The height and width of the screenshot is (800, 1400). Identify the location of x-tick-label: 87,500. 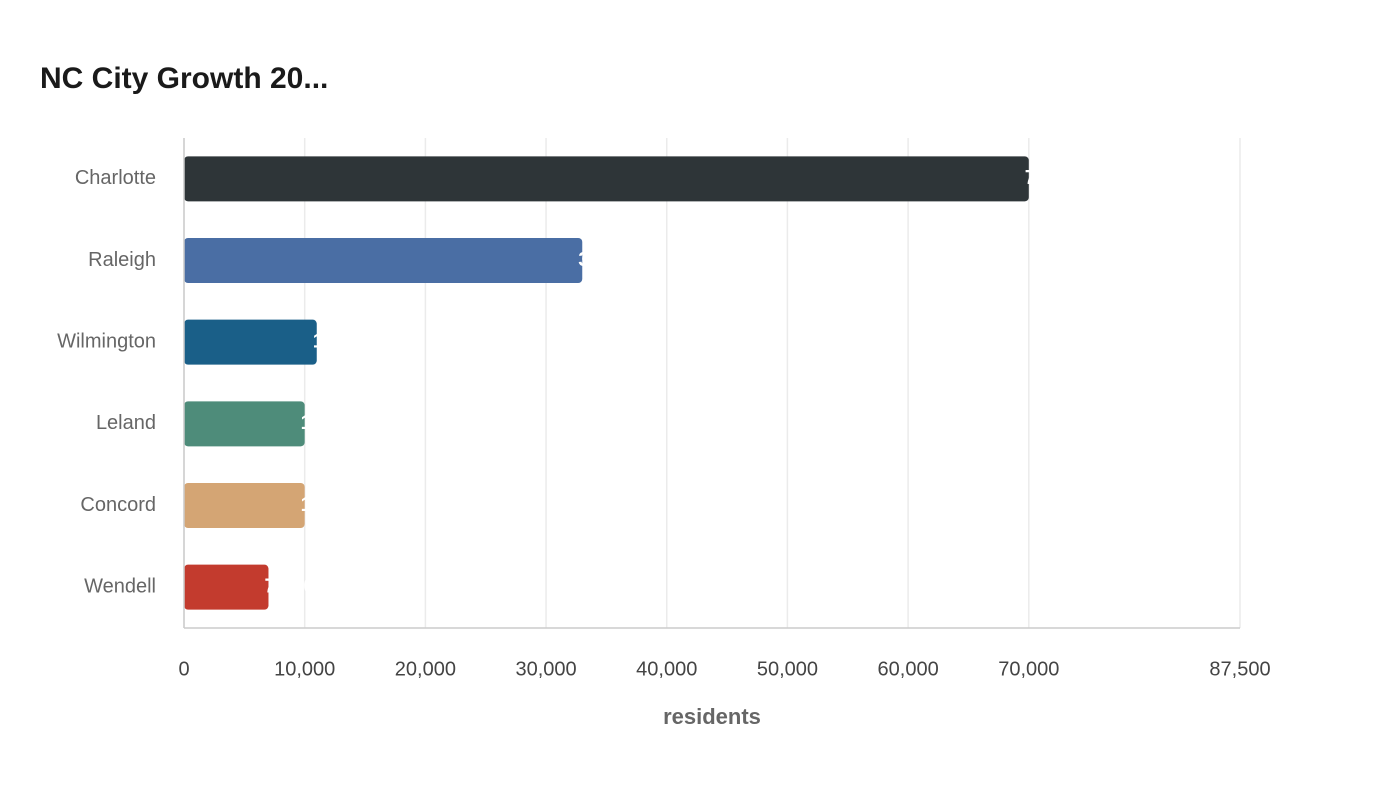
(1239, 669).